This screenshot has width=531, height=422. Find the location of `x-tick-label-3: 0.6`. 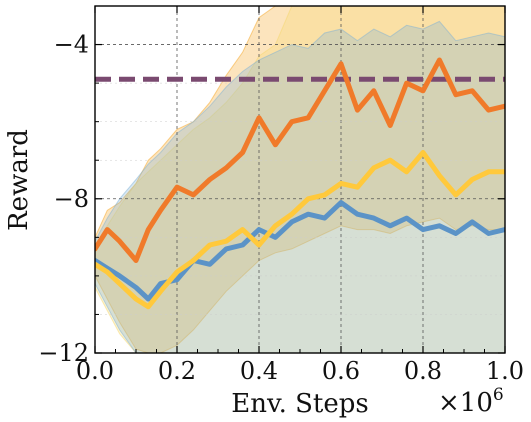

x-tick-label-3: 0.6 is located at coordinates (341, 371).